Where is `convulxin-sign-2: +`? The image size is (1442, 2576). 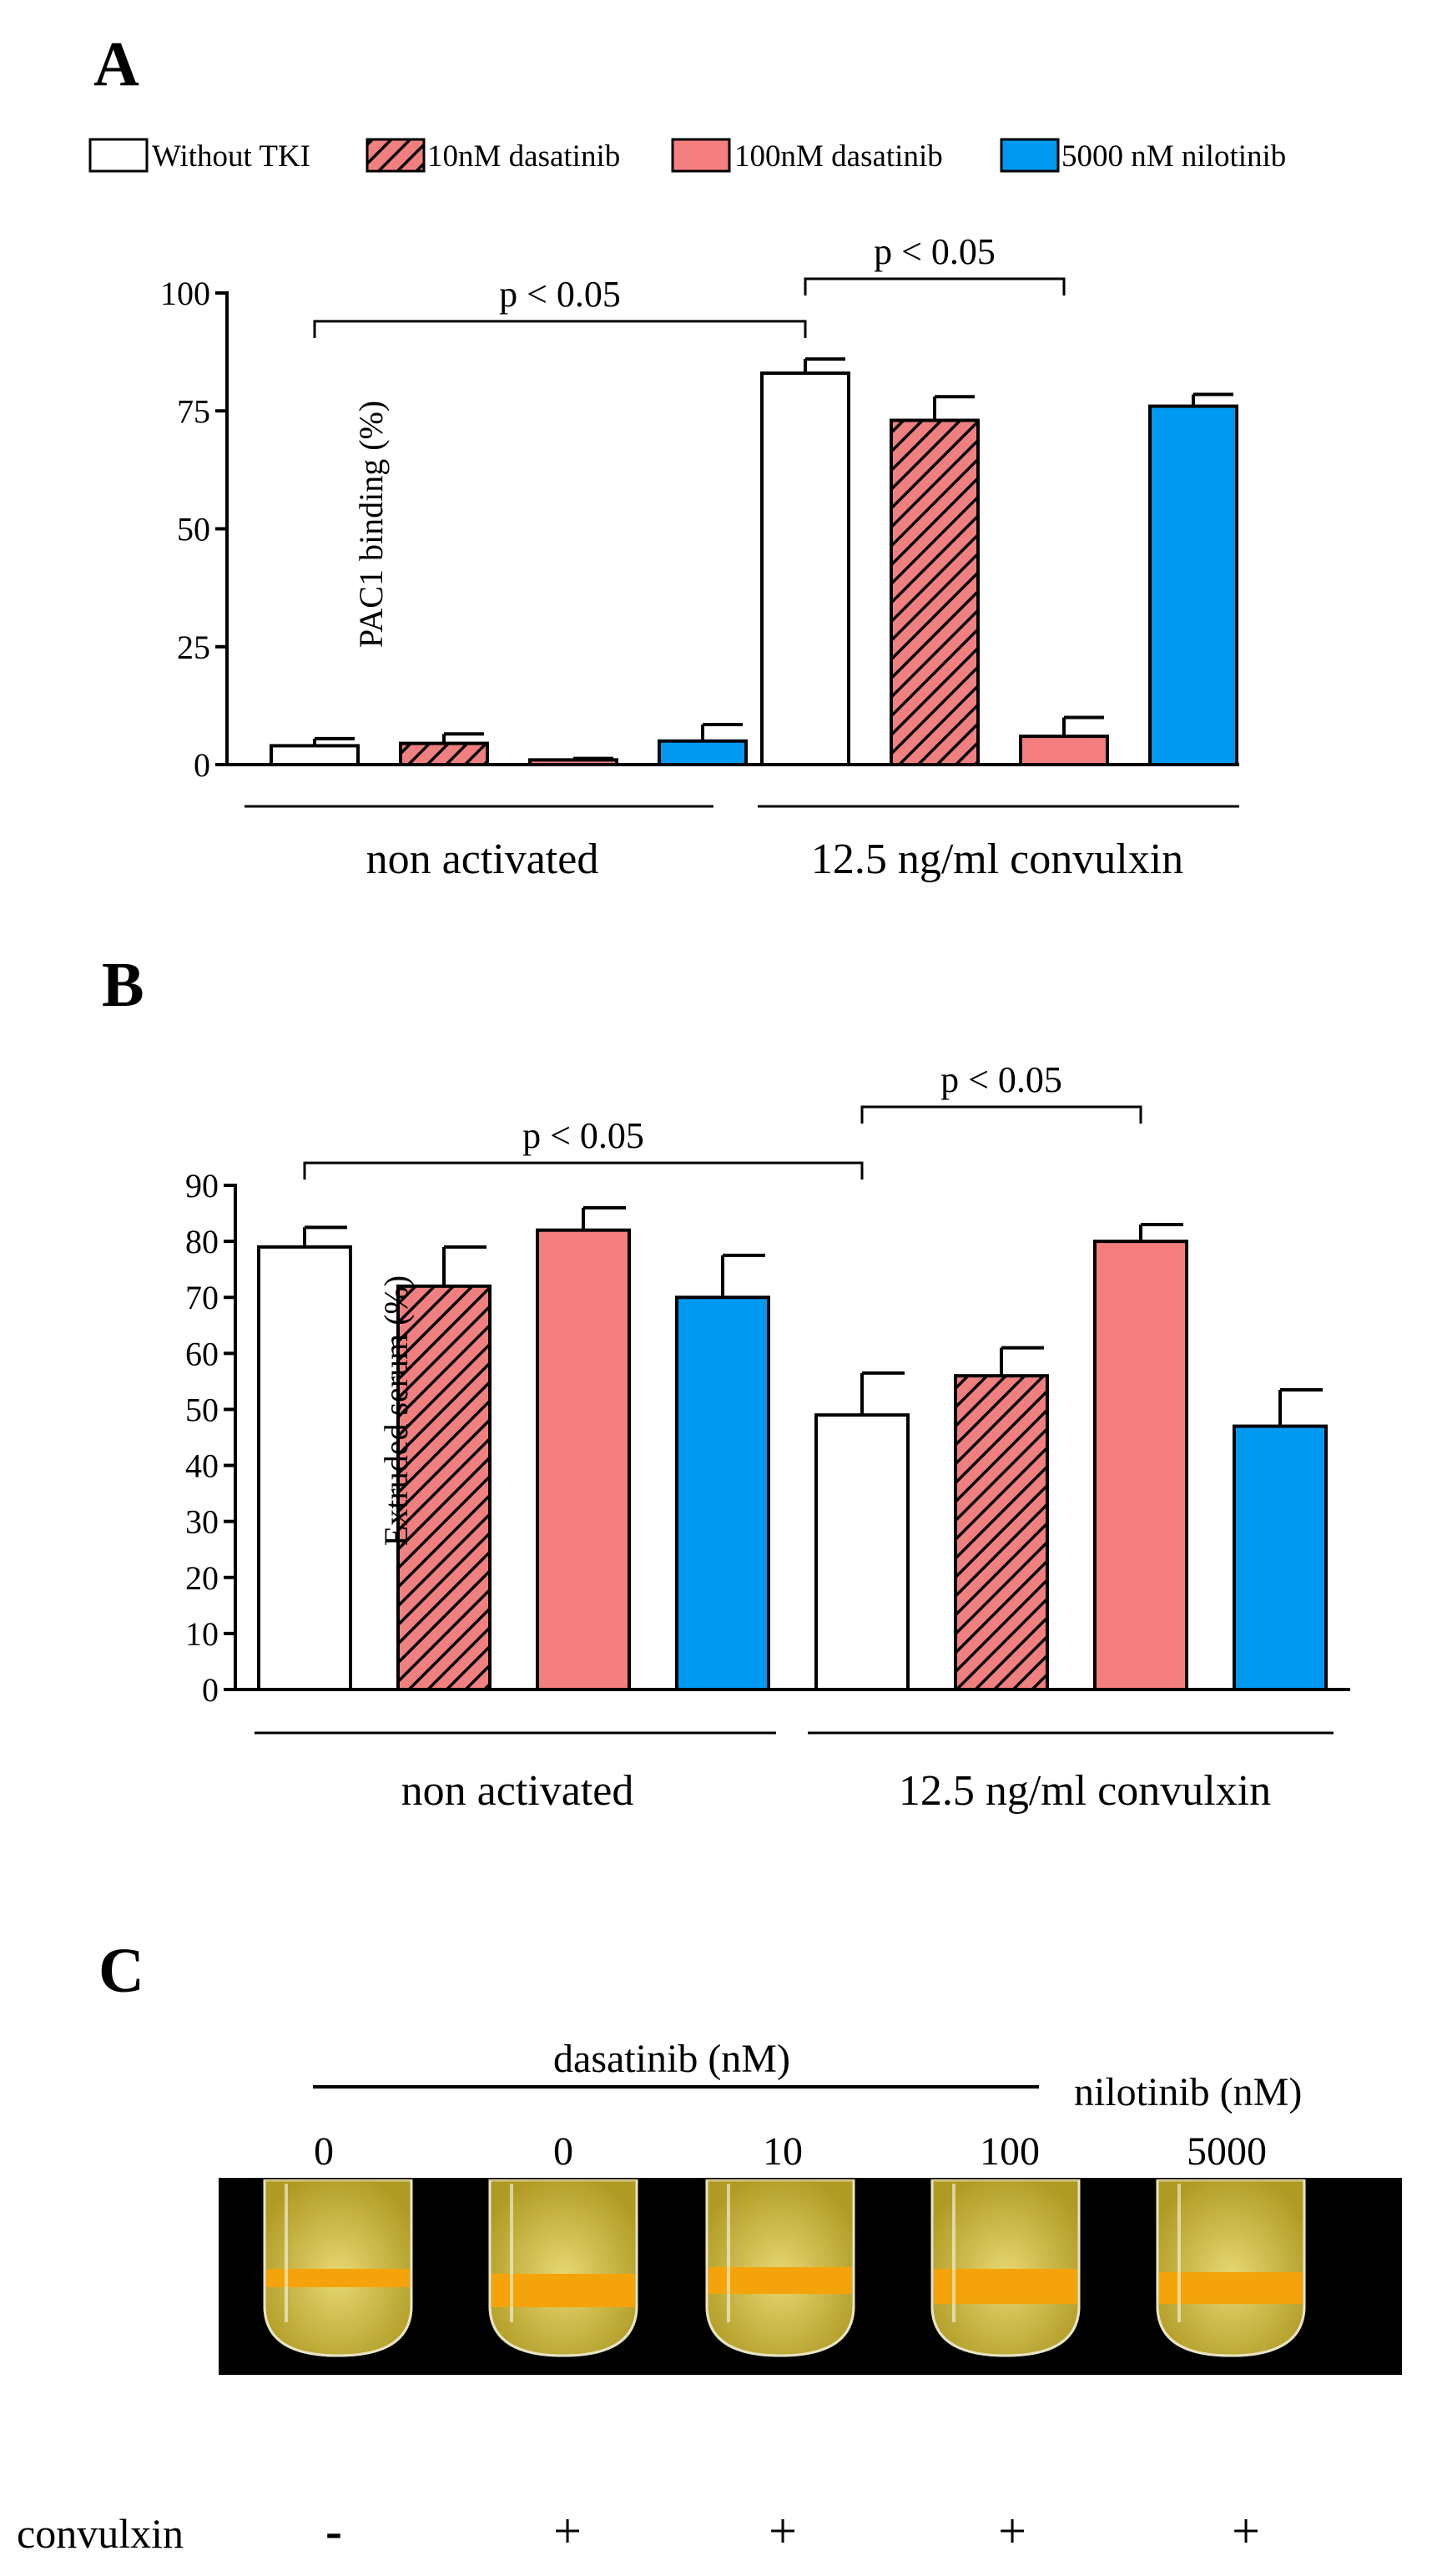 convulxin-sign-2: + is located at coordinates (567, 2530).